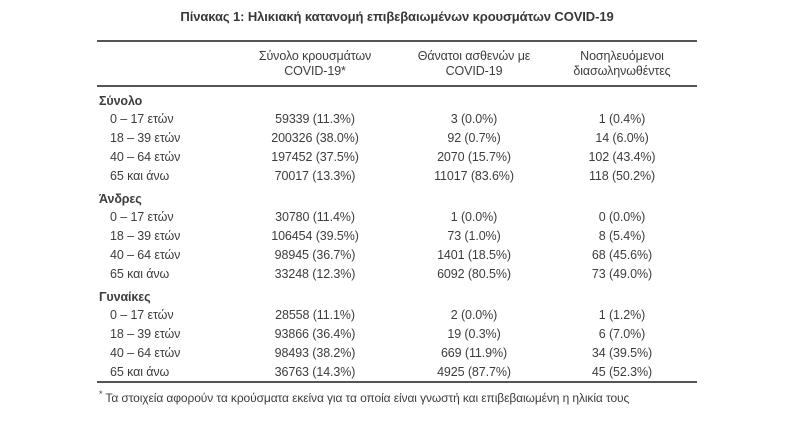 Image resolution: width=800 pixels, height=427 pixels. I want to click on cases-cell: 98945 (36.7%), so click(315, 254).